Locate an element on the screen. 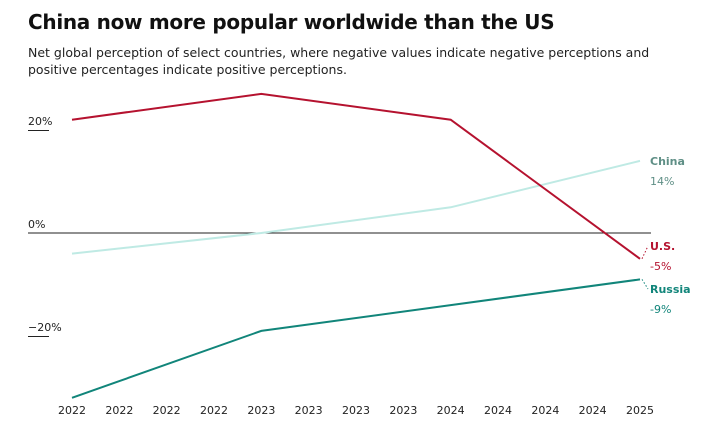 The width and height of the screenshot is (719, 440). series-label-russia: Russia is located at coordinates (670, 289).